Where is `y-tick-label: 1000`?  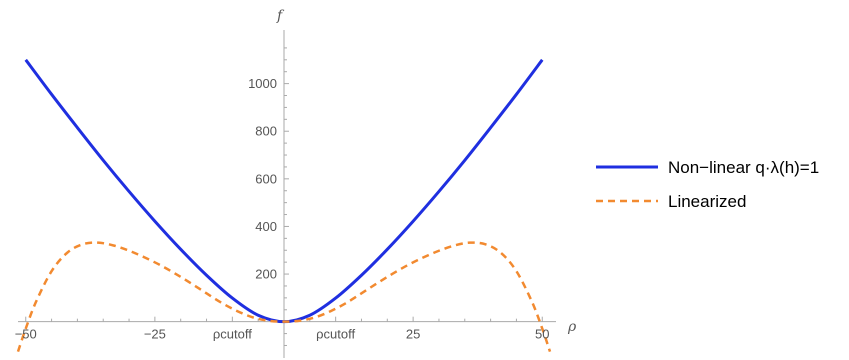
y-tick-label: 1000 is located at coordinates (262, 83).